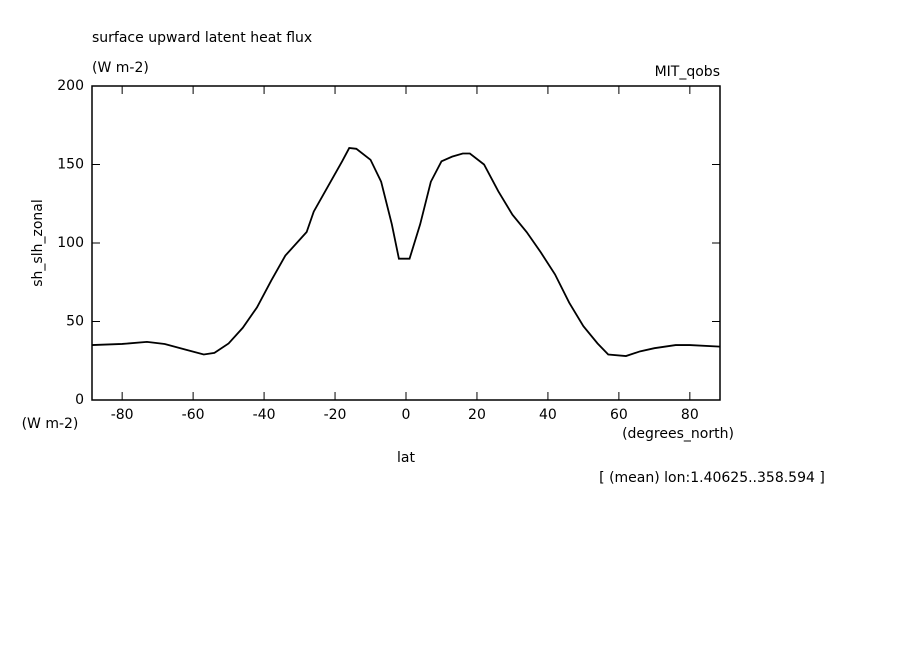 Image resolution: width=904 pixels, height=654 pixels. Describe the element at coordinates (678, 434) in the screenshot. I see `x-units: (degrees_north)` at that location.